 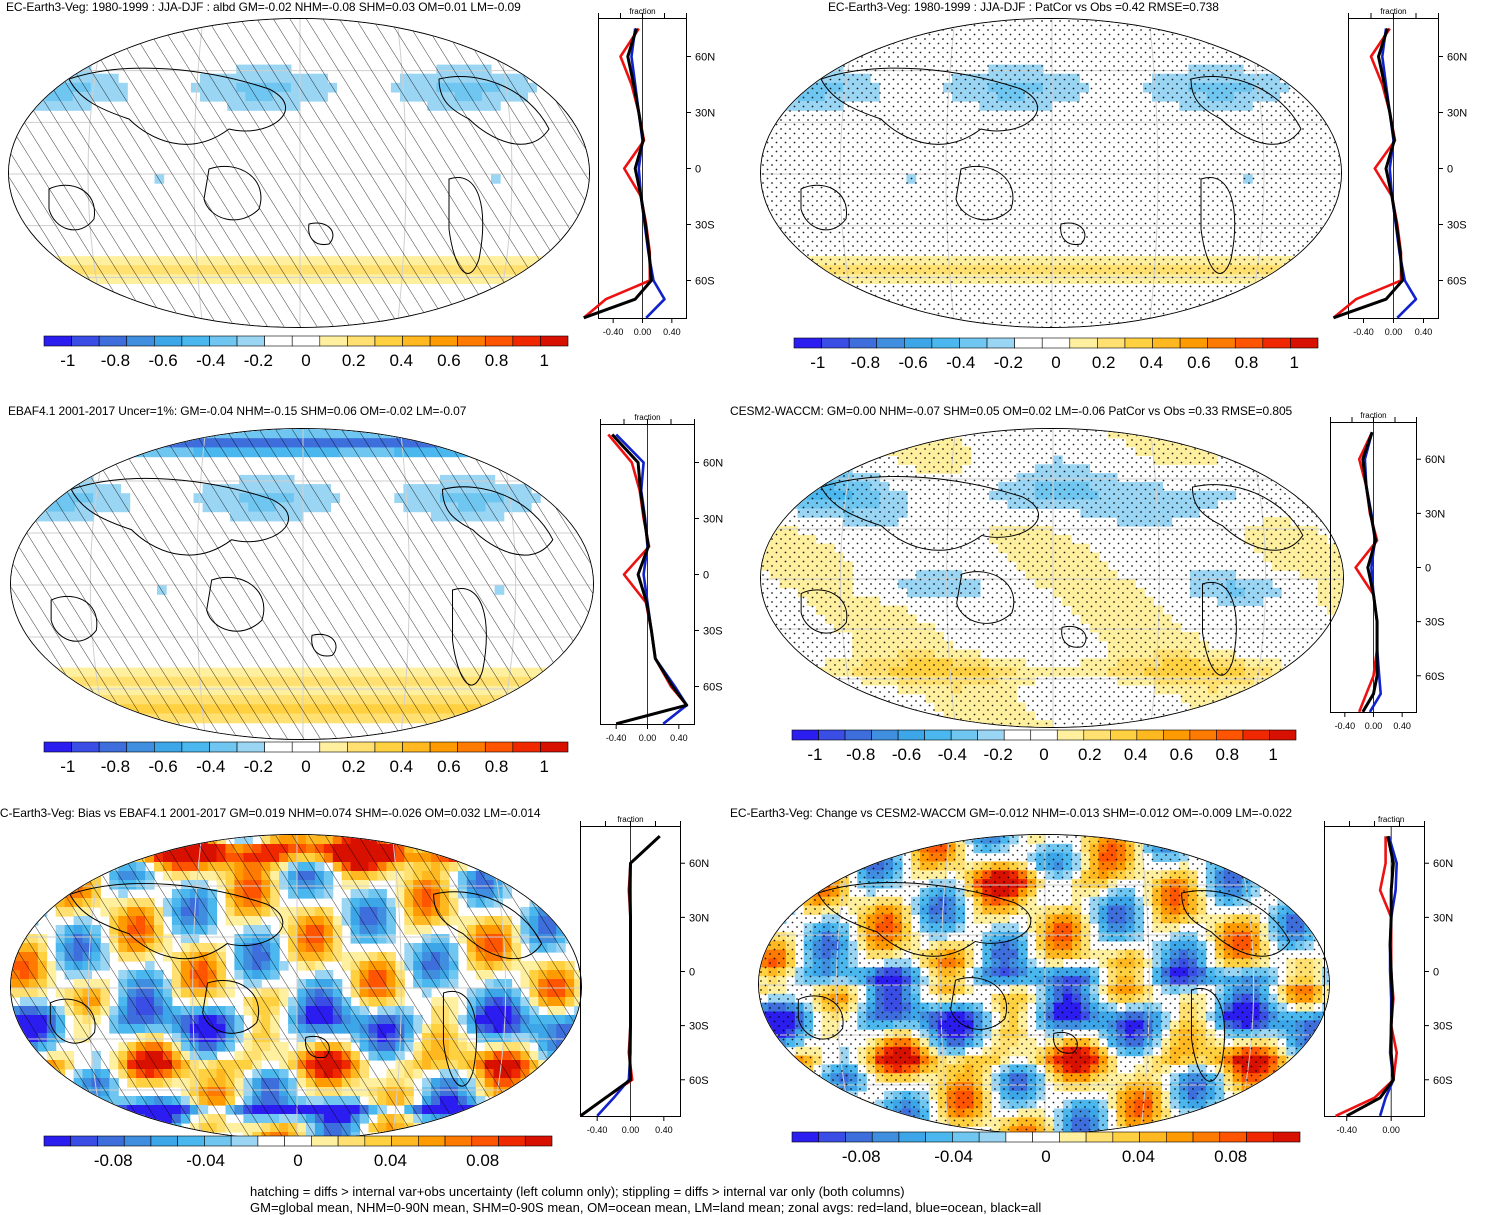 What do you see at coordinates (1104, 362) in the screenshot?
I see `colorbar-label: 0.2` at bounding box center [1104, 362].